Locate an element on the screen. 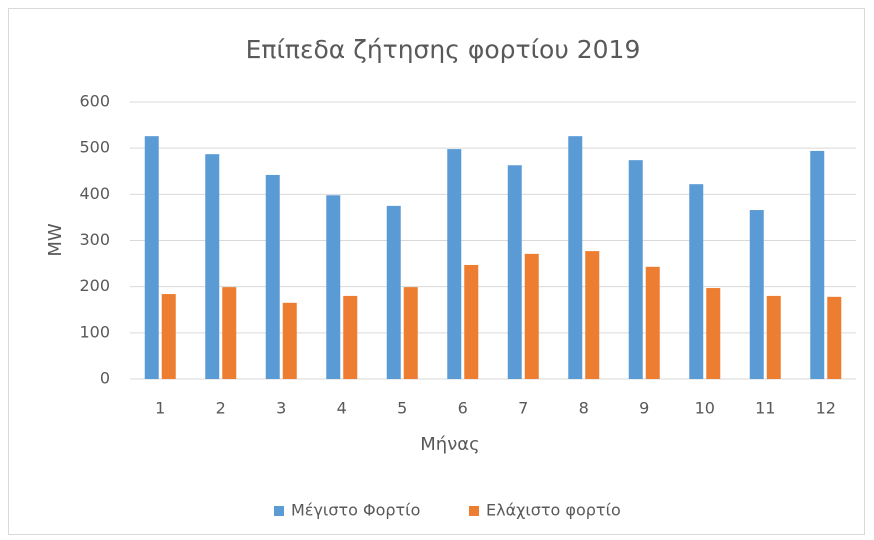  x-tick-label: 10 is located at coordinates (705, 408).